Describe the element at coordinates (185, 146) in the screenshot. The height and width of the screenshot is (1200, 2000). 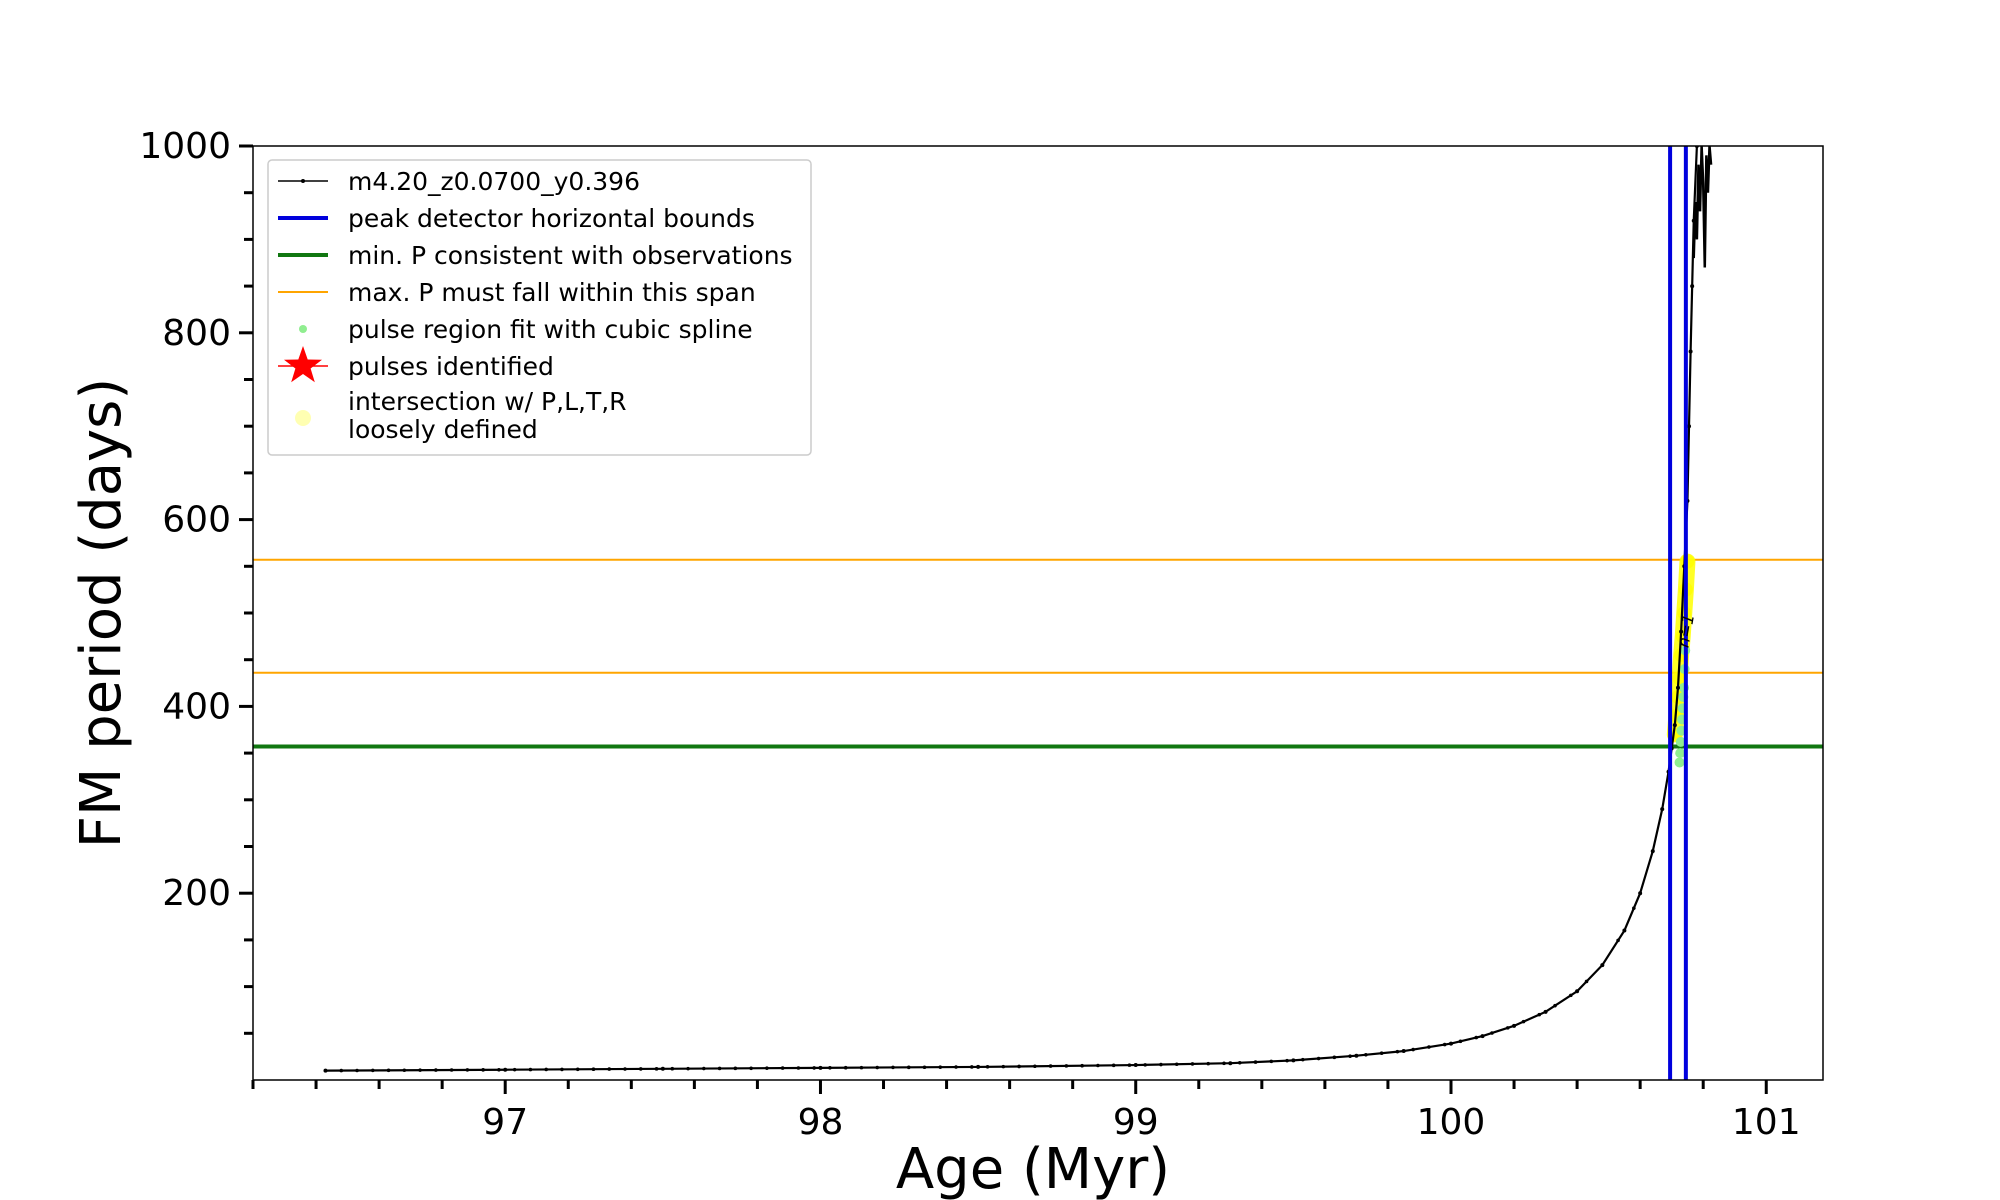
I see `y-tick-label: 1000` at that location.